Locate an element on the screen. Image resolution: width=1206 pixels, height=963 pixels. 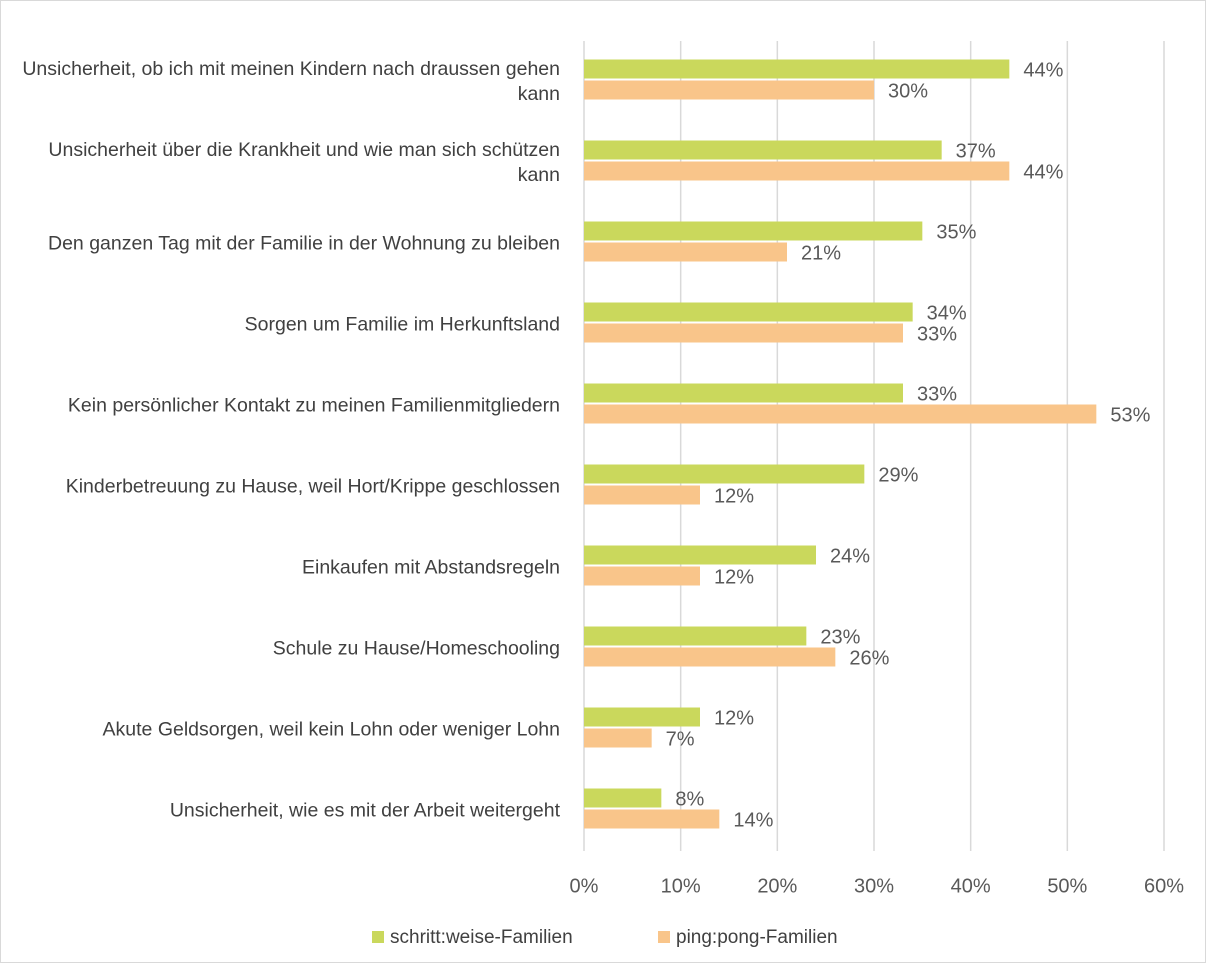
category-label: Sorgen um Familie im Herkunftsland is located at coordinates (402, 324).